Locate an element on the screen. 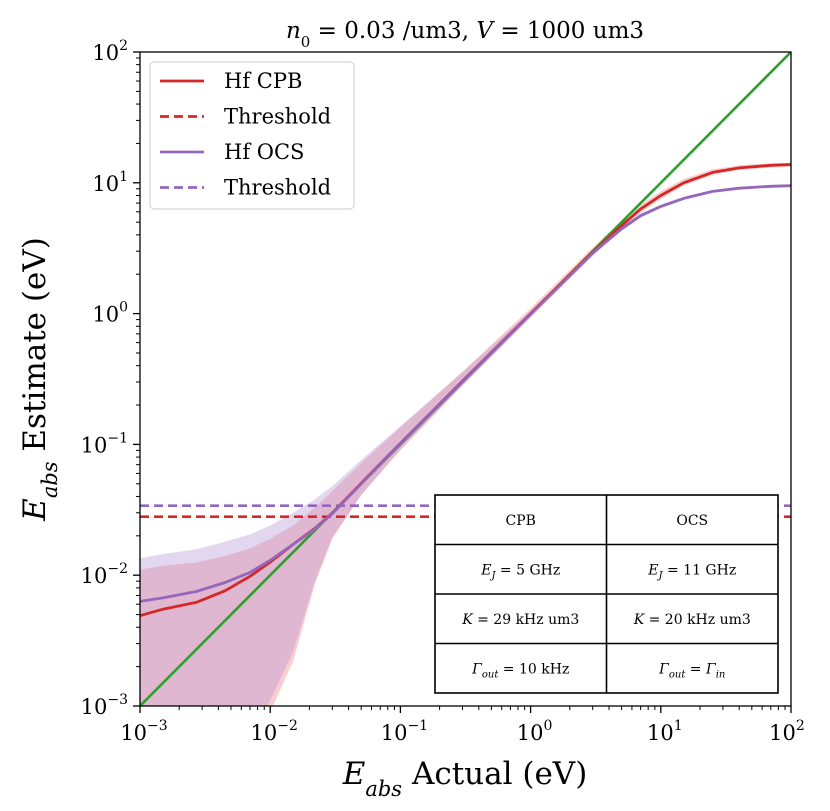 Image resolution: width=830 pixels, height=811 pixels. y-tick-label: 10⁻³ is located at coordinates (104, 705).